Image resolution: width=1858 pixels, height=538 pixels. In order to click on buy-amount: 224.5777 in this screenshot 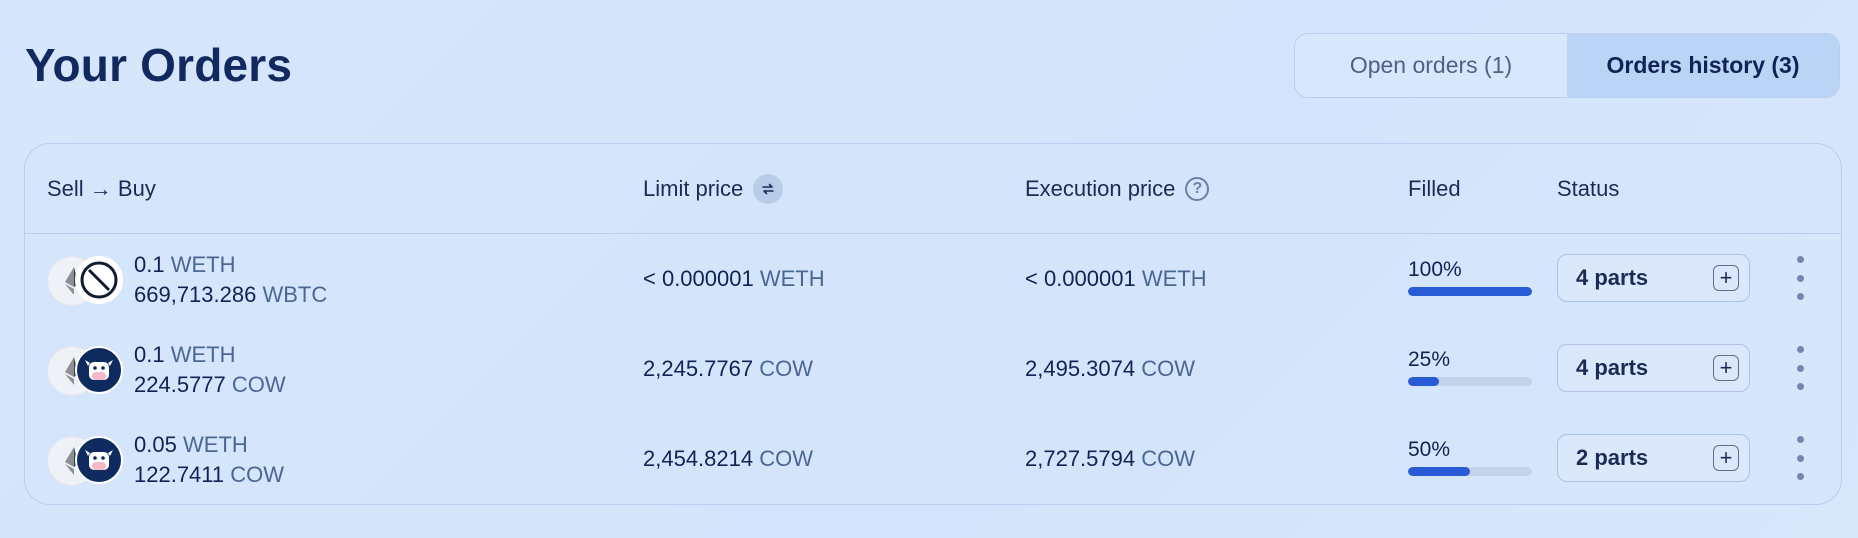, I will do `click(180, 384)`.